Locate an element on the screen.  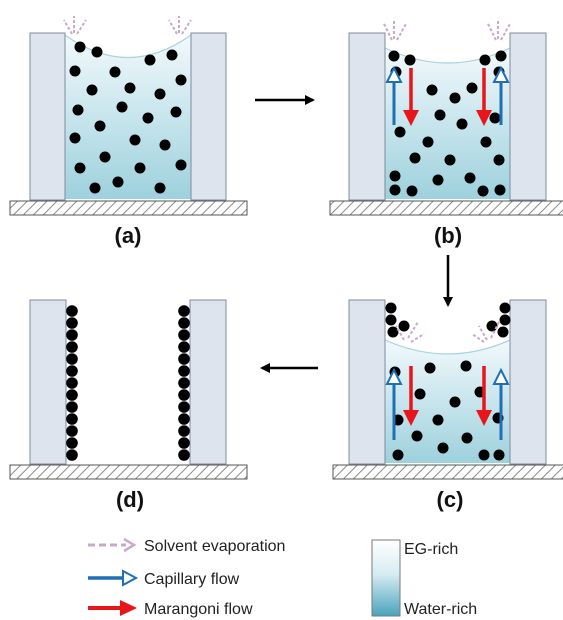
panel-c is located at coordinates (447, 389).